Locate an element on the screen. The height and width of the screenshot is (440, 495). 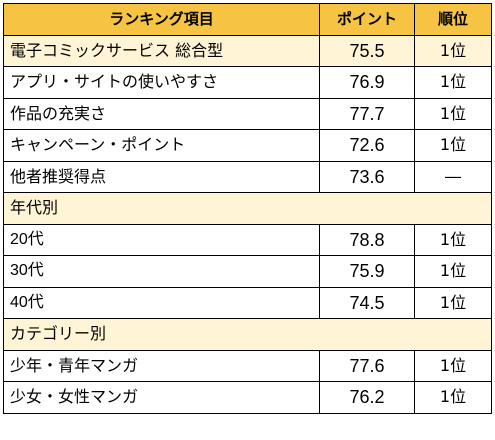
section-title: 年代別 is located at coordinates (247, 208).